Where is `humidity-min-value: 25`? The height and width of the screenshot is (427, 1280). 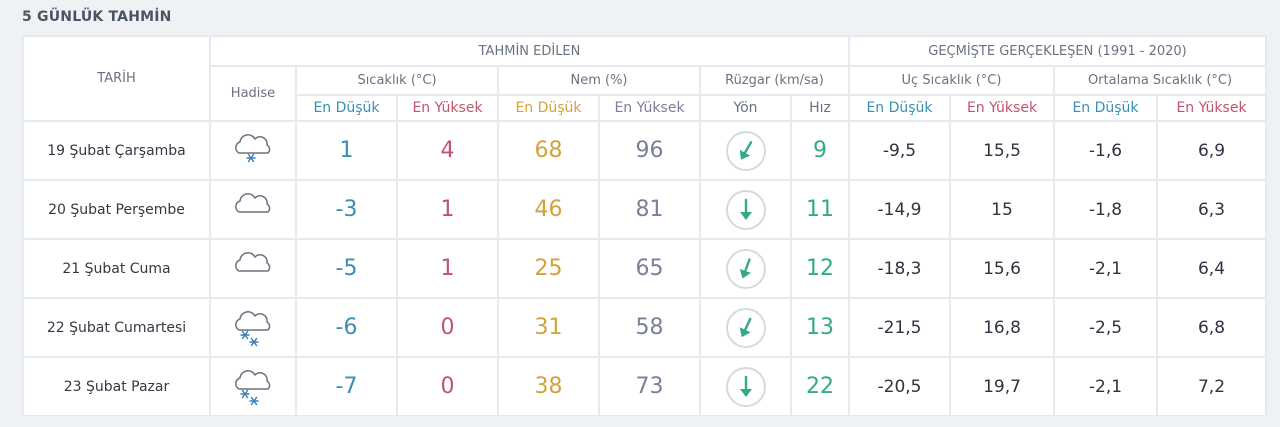
humidity-min-value: 25 is located at coordinates (548, 268).